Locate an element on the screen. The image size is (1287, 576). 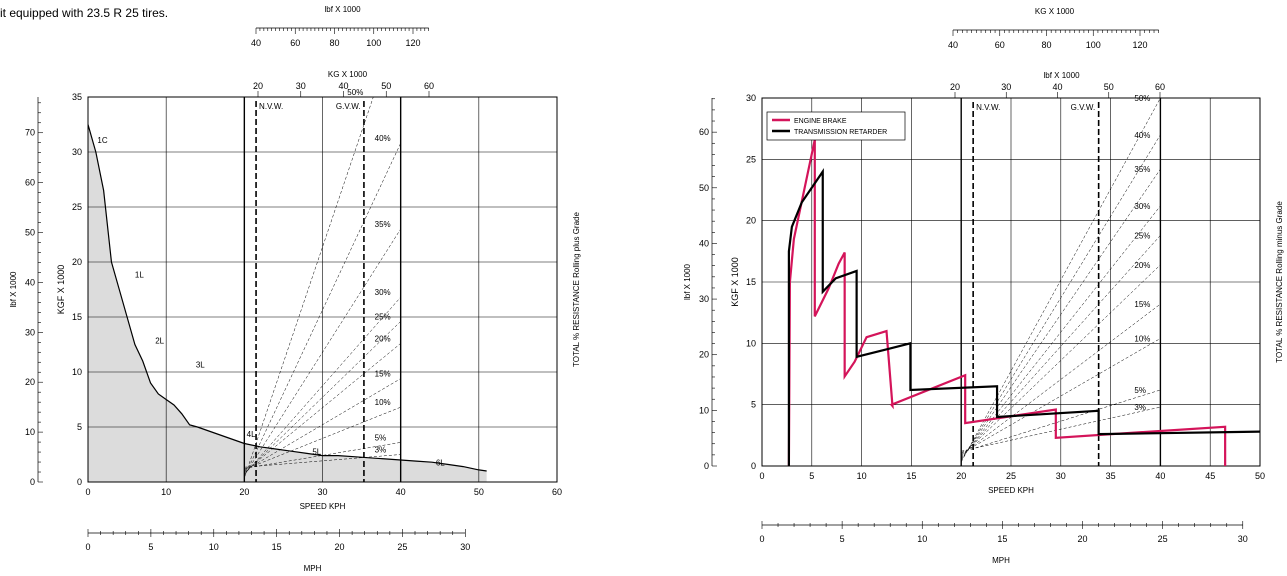
x-tick-label: 60 is located at coordinates (557, 492).